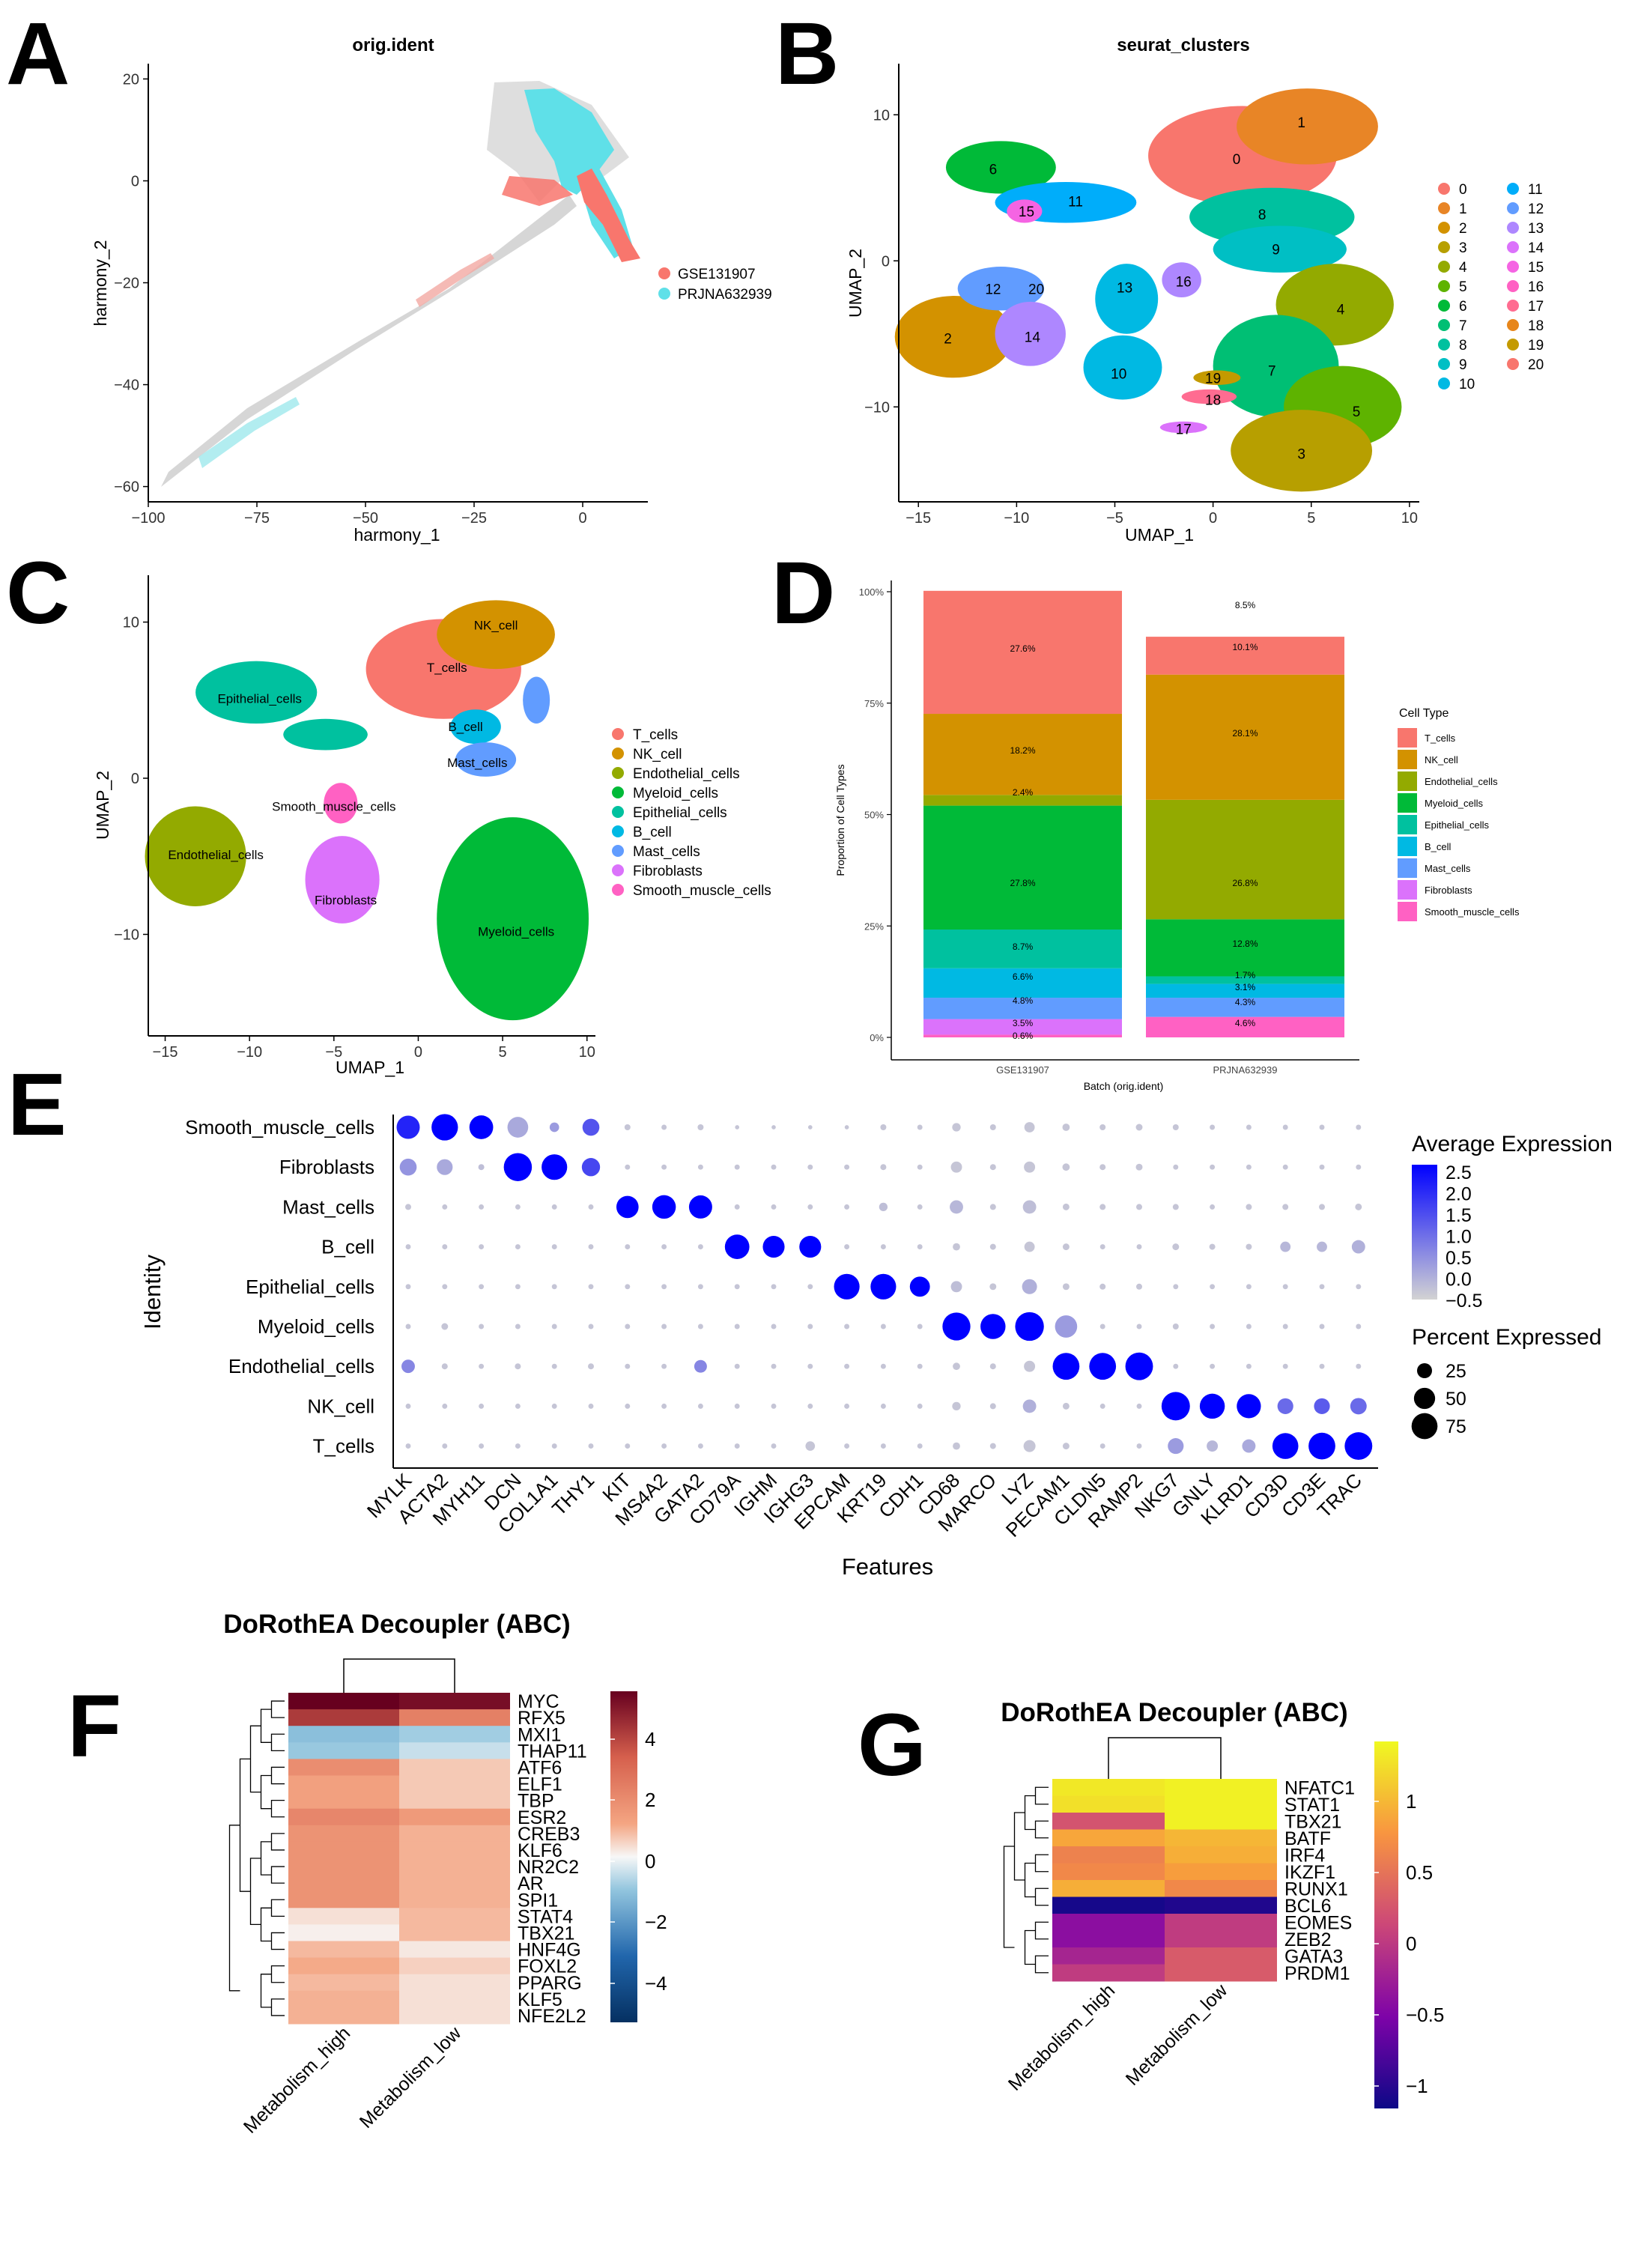  I want to click on colorbar-tick-label: 2, so click(650, 1800).